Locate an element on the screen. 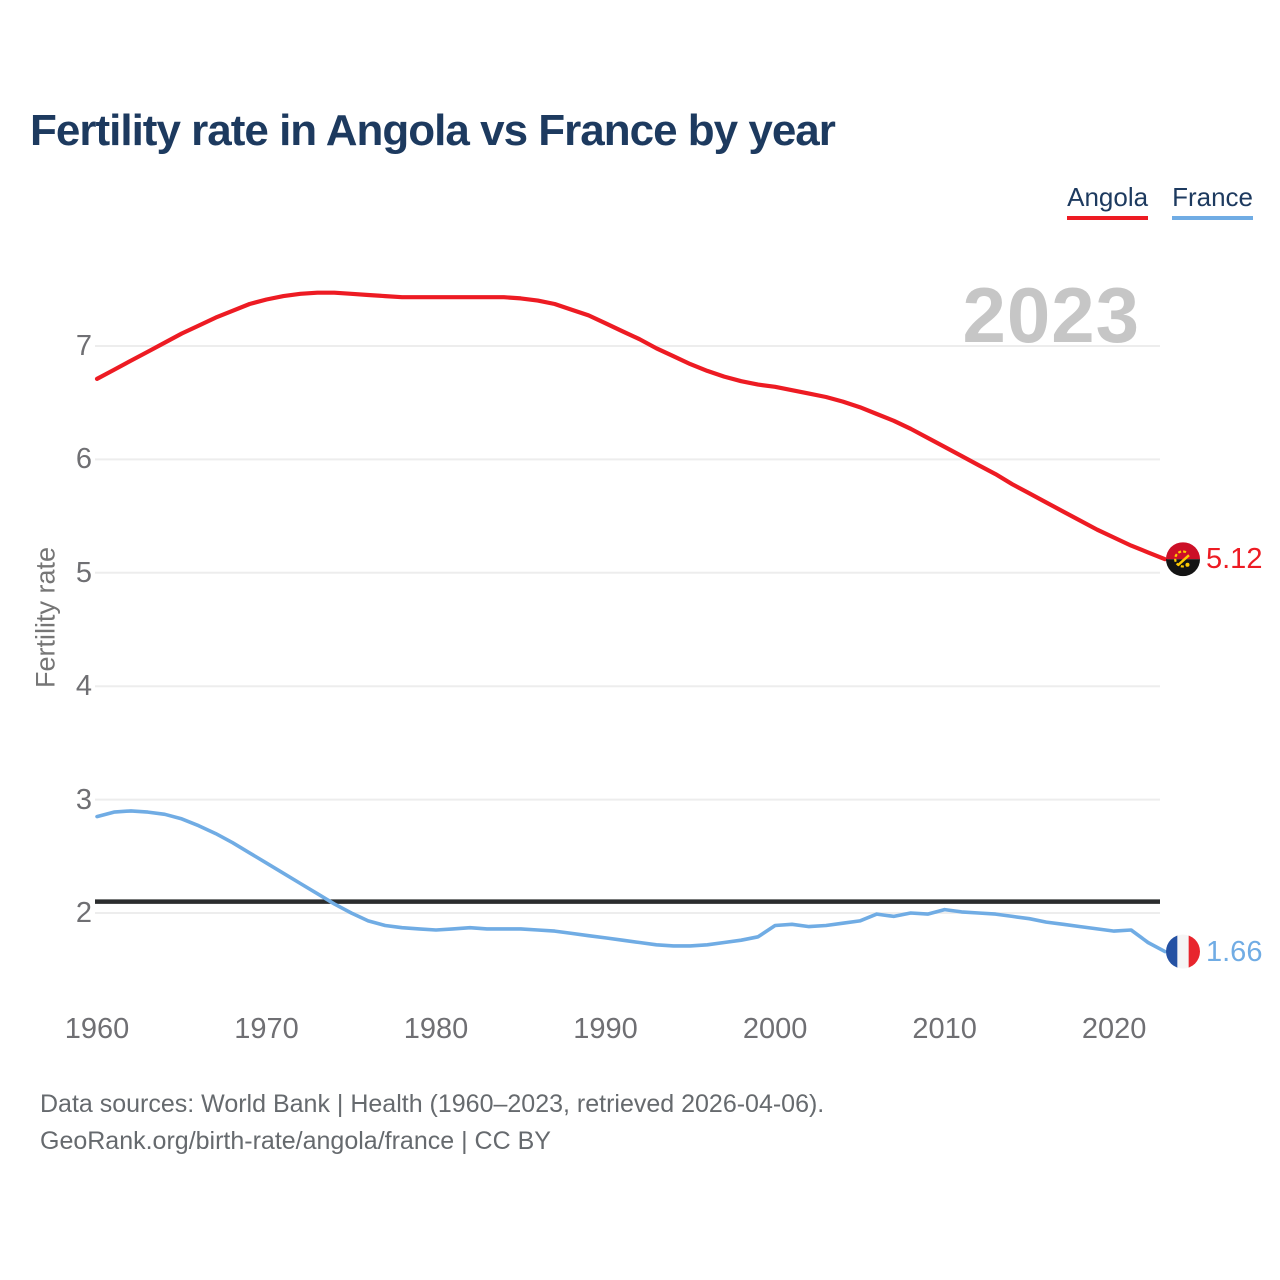 Image resolution: width=1280 pixels, height=1280 pixels. angola-flag-marker is located at coordinates (1183, 559).